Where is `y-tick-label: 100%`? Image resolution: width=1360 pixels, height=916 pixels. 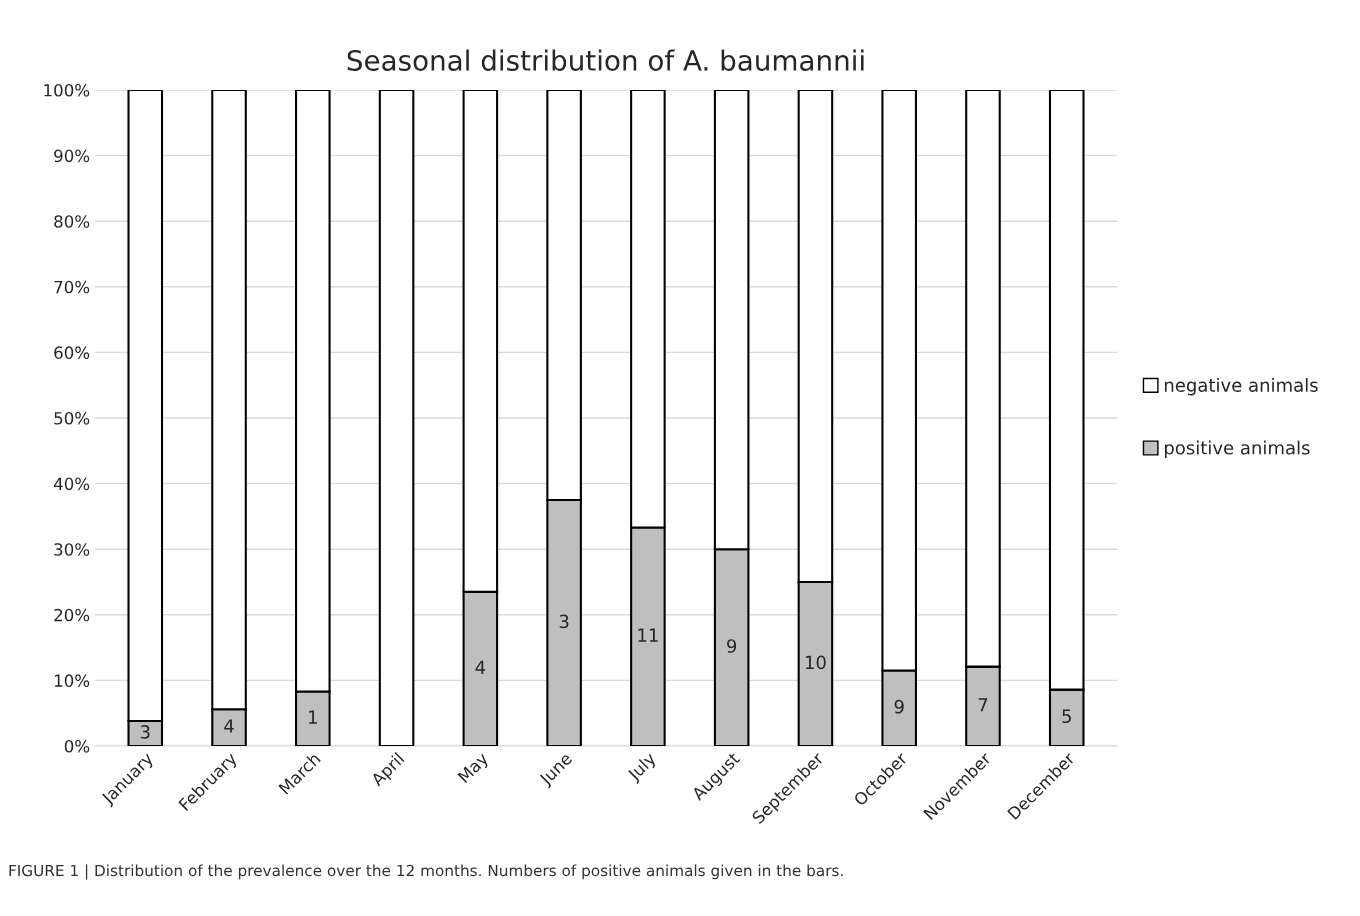 y-tick-label: 100% is located at coordinates (67, 90).